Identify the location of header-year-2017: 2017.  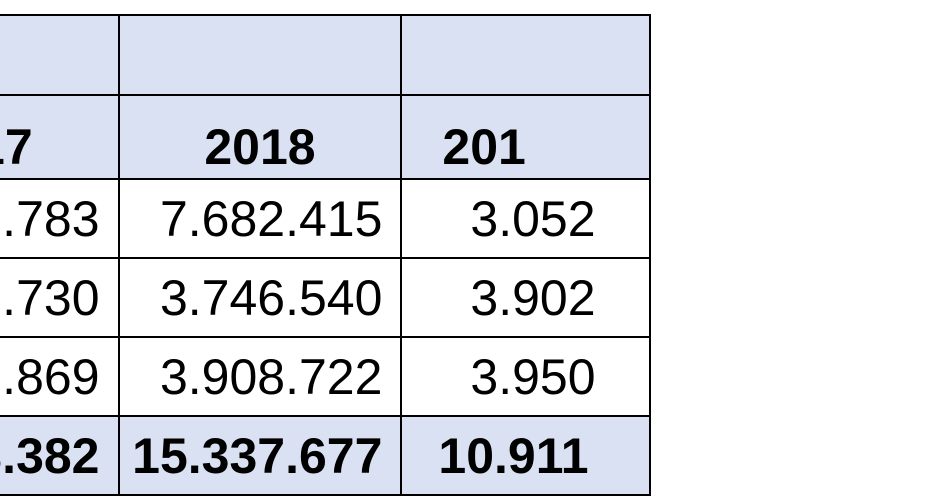
(60, 137).